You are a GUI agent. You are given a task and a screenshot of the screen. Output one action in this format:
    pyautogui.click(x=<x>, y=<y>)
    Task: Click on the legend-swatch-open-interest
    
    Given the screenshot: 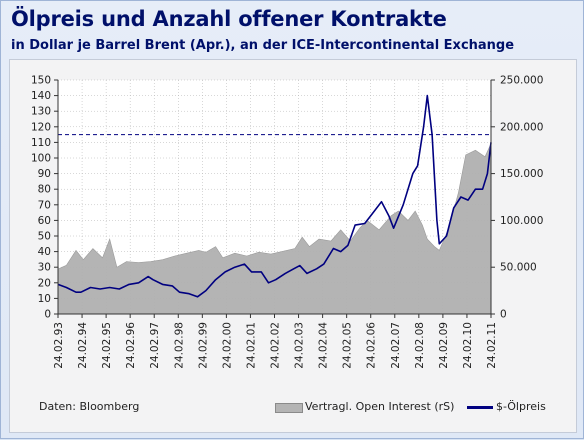 What is the action you would take?
    pyautogui.click(x=289, y=408)
    